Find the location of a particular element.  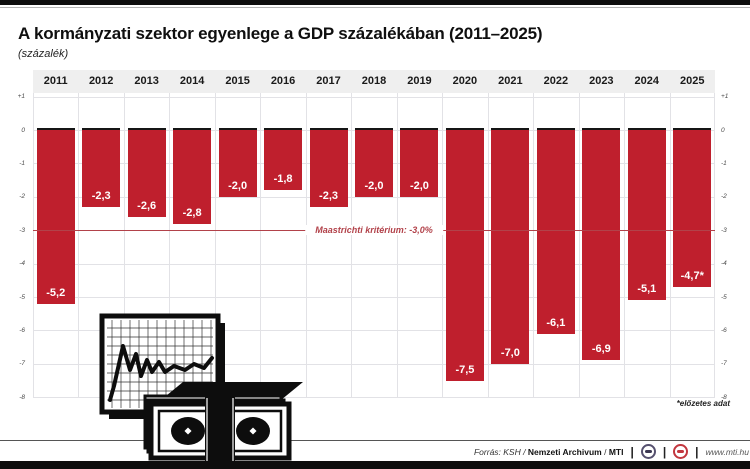

mtva-logo-icon is located at coordinates (648, 451).